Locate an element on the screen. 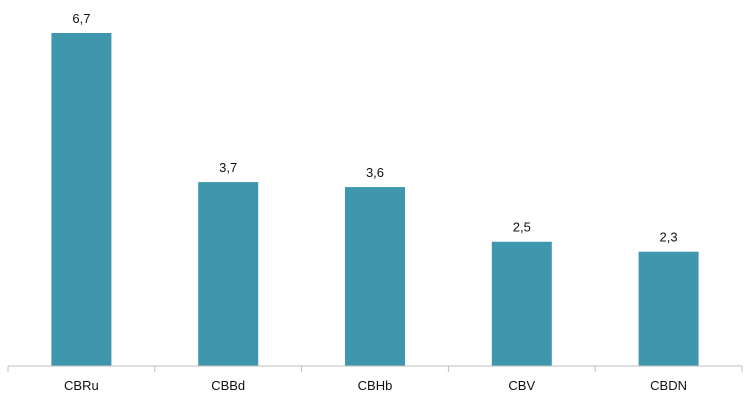  x-tick-labels-group: CBRu CBBd CBHb CBV CBDN is located at coordinates (375, 385).